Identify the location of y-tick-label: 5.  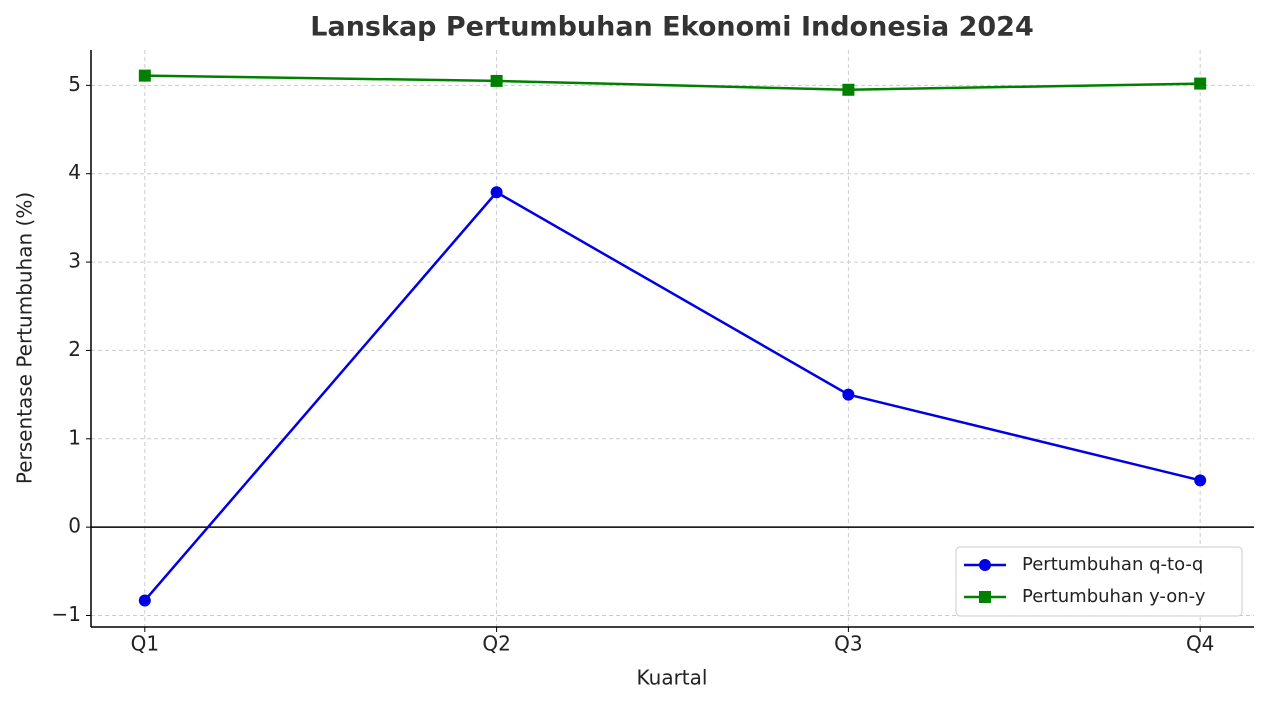
(74, 84).